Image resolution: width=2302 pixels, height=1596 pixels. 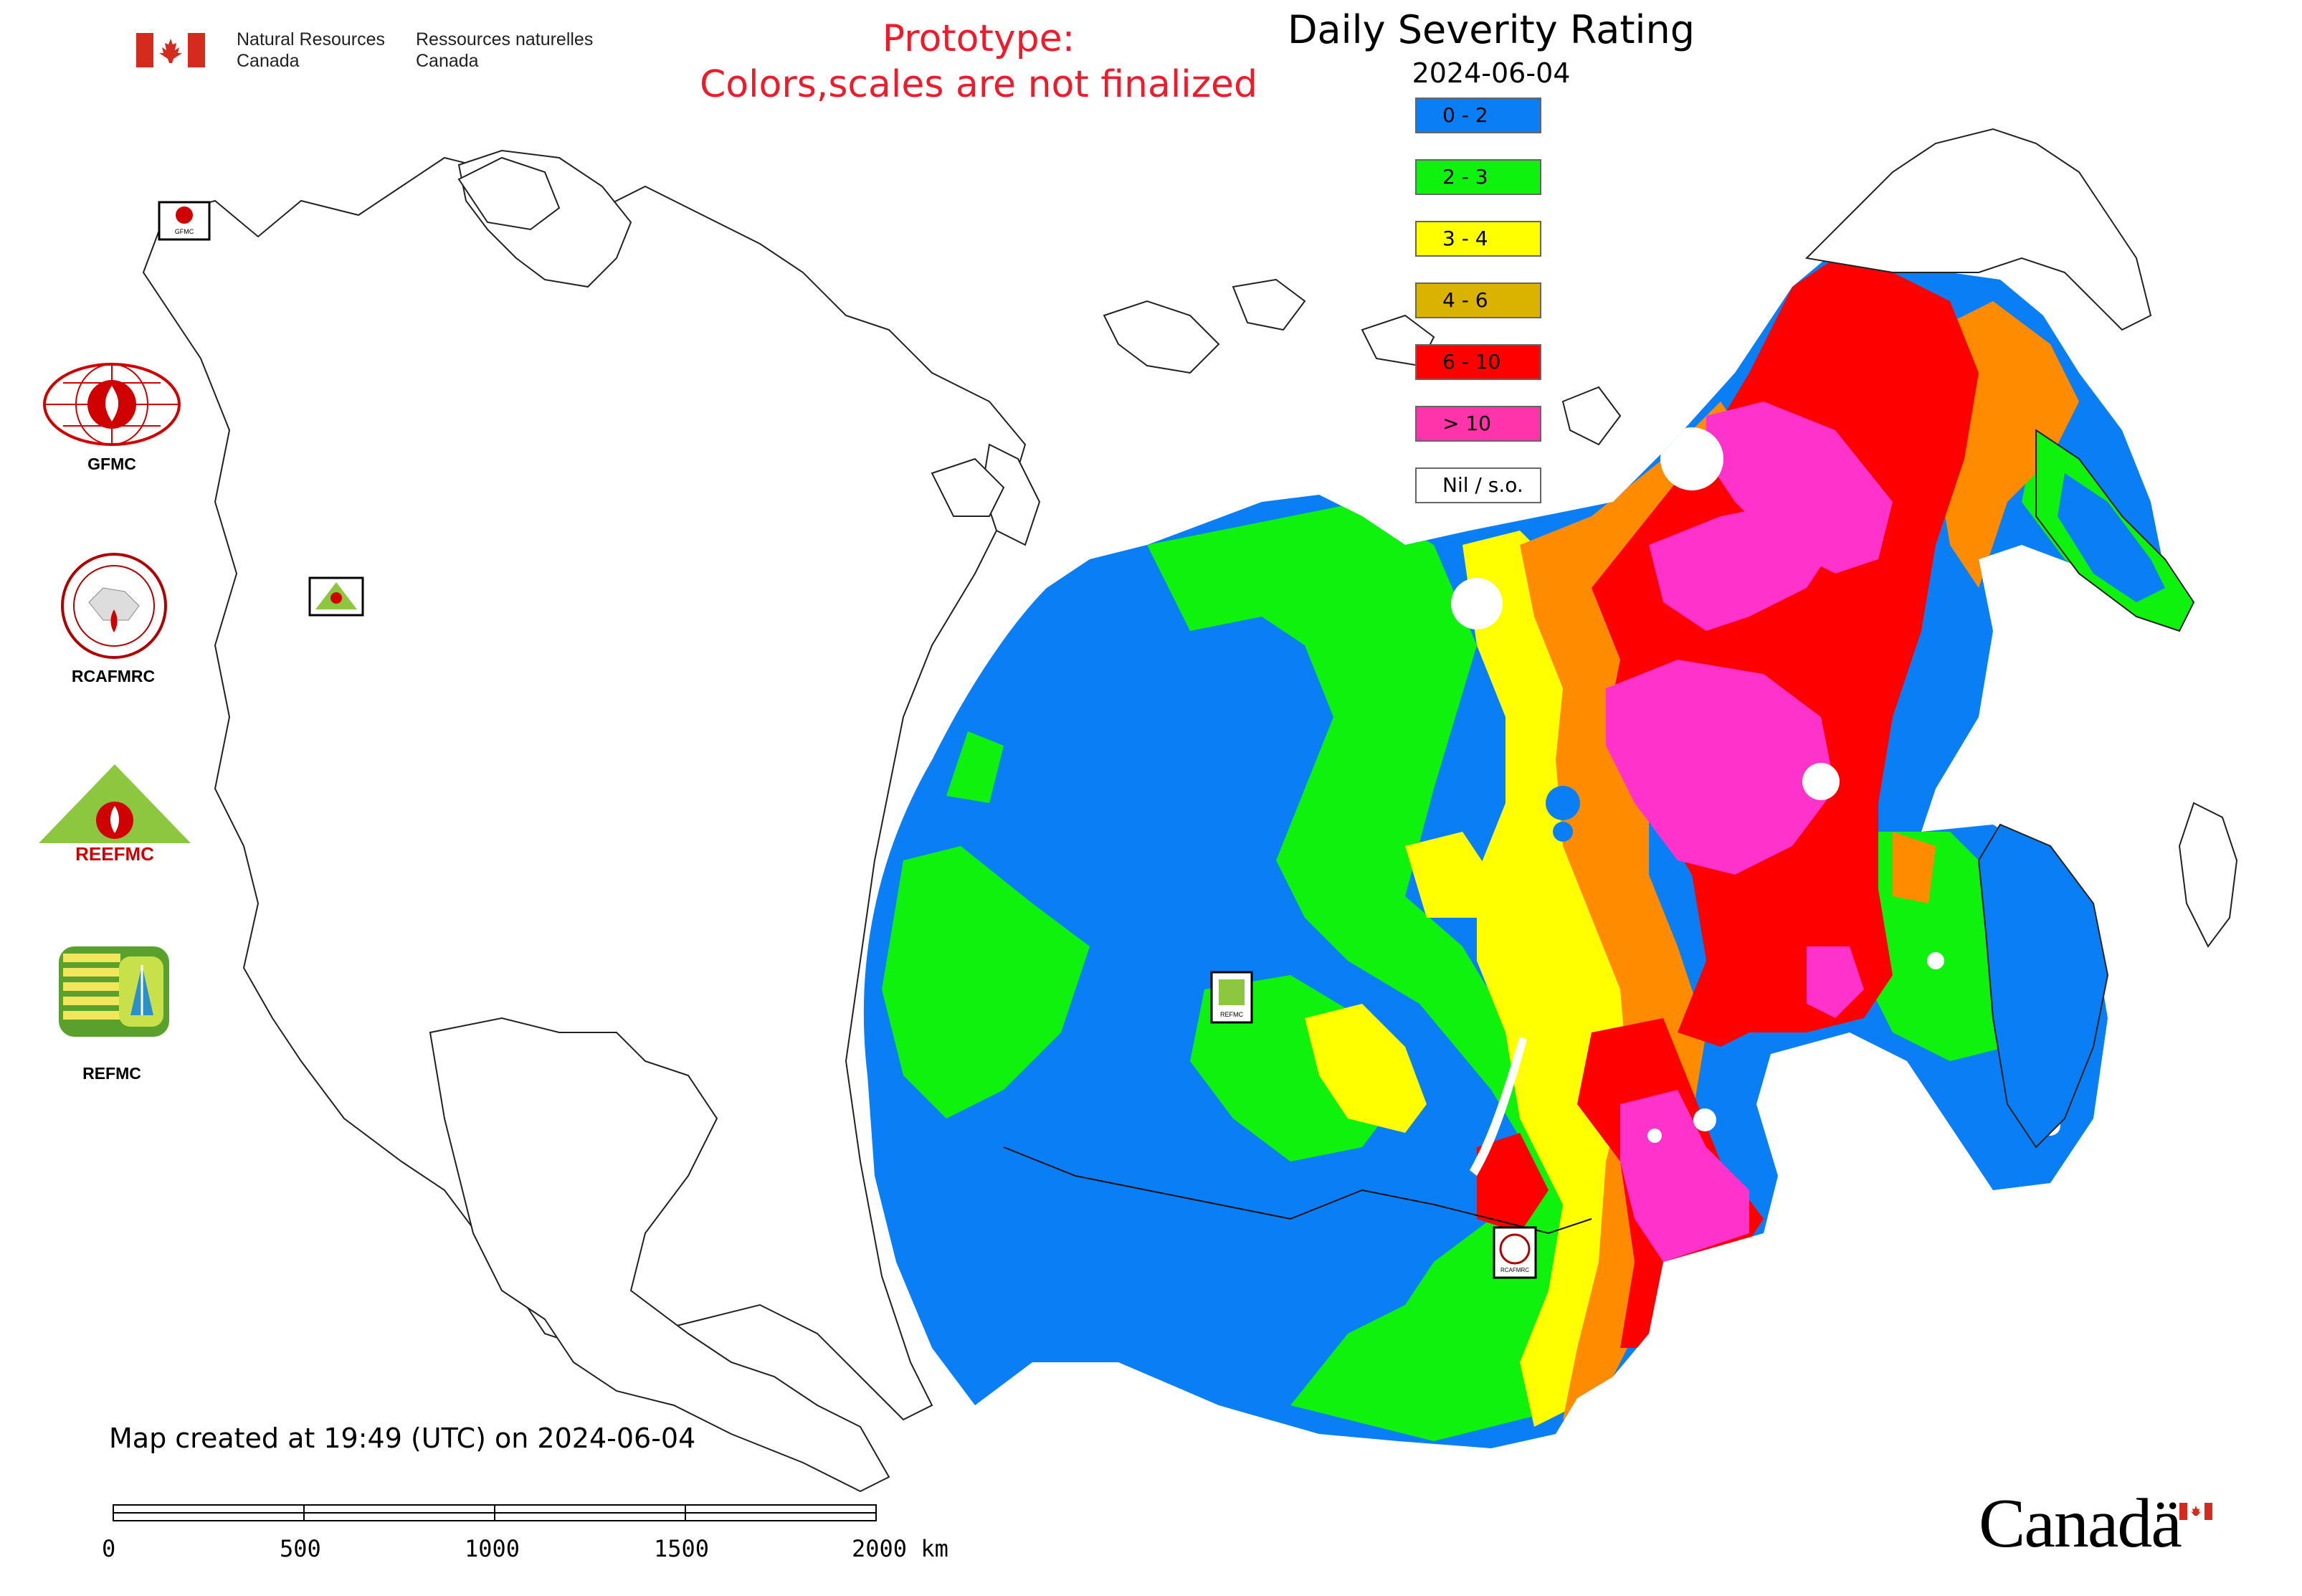 I want to click on legend-item-3-4: 3 - 4, so click(x=1478, y=239).